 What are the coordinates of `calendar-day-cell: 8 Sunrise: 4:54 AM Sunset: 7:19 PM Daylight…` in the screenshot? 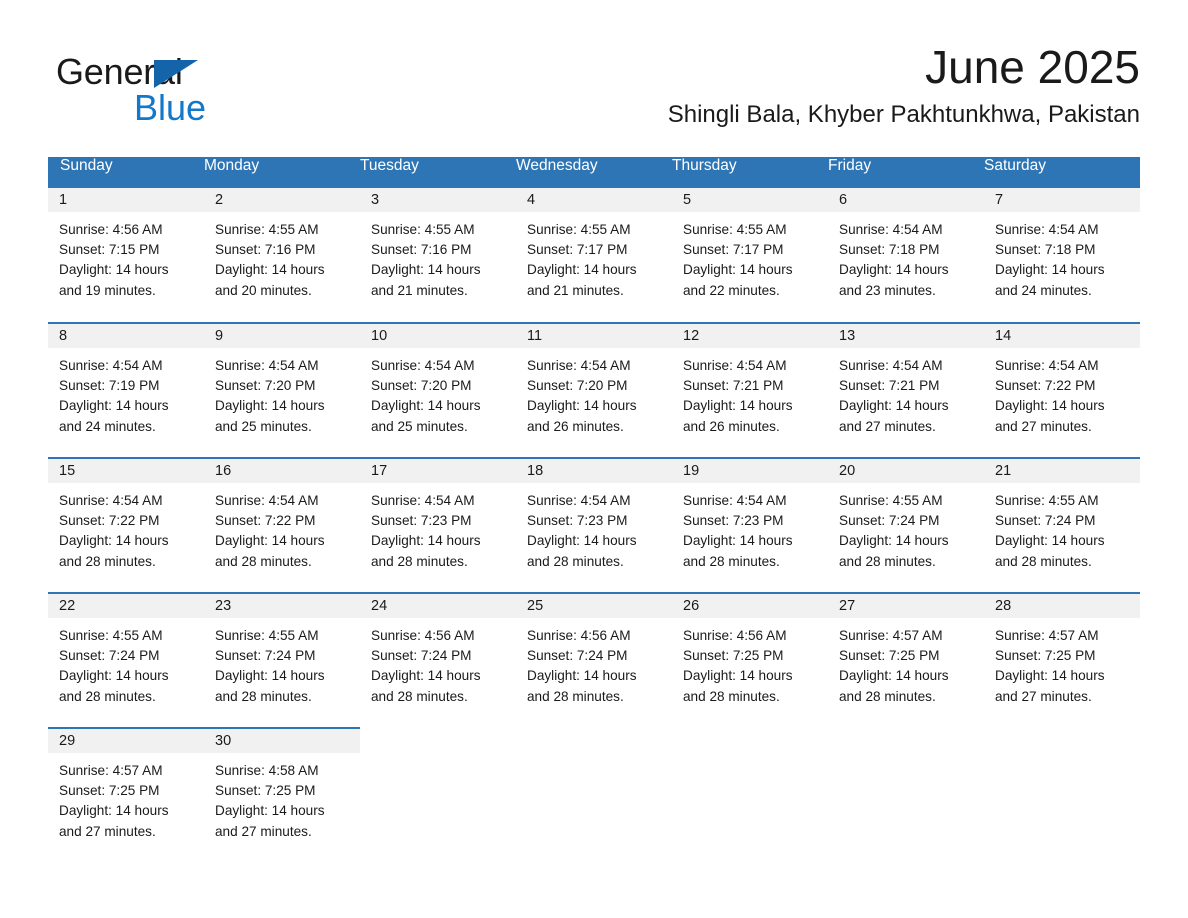 It's located at (126, 390).